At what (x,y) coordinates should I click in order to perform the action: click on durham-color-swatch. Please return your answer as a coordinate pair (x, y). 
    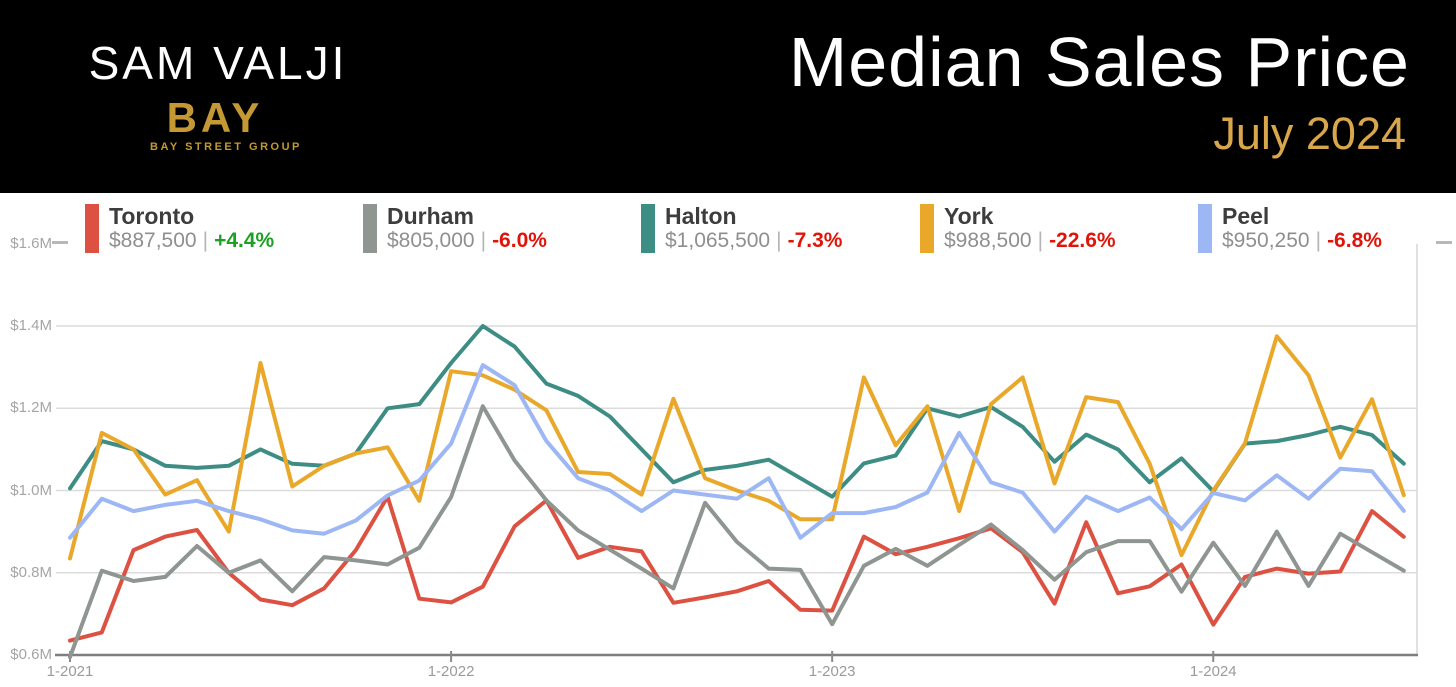
    Looking at the image, I should click on (370, 228).